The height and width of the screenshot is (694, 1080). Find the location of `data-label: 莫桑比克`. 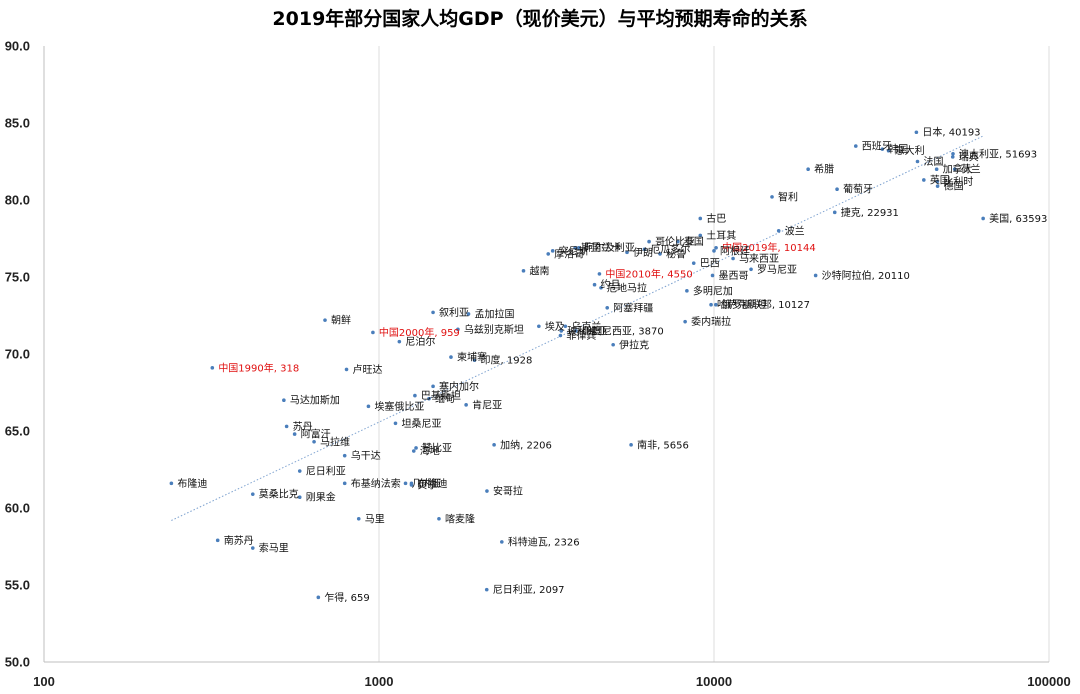

data-label: 莫桑比克 is located at coordinates (279, 495).